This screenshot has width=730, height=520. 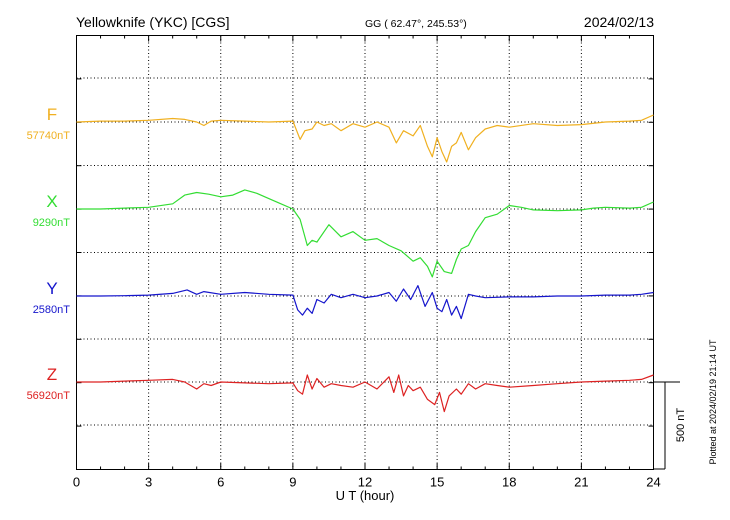 What do you see at coordinates (365, 302) in the screenshot?
I see `series-line-y` at bounding box center [365, 302].